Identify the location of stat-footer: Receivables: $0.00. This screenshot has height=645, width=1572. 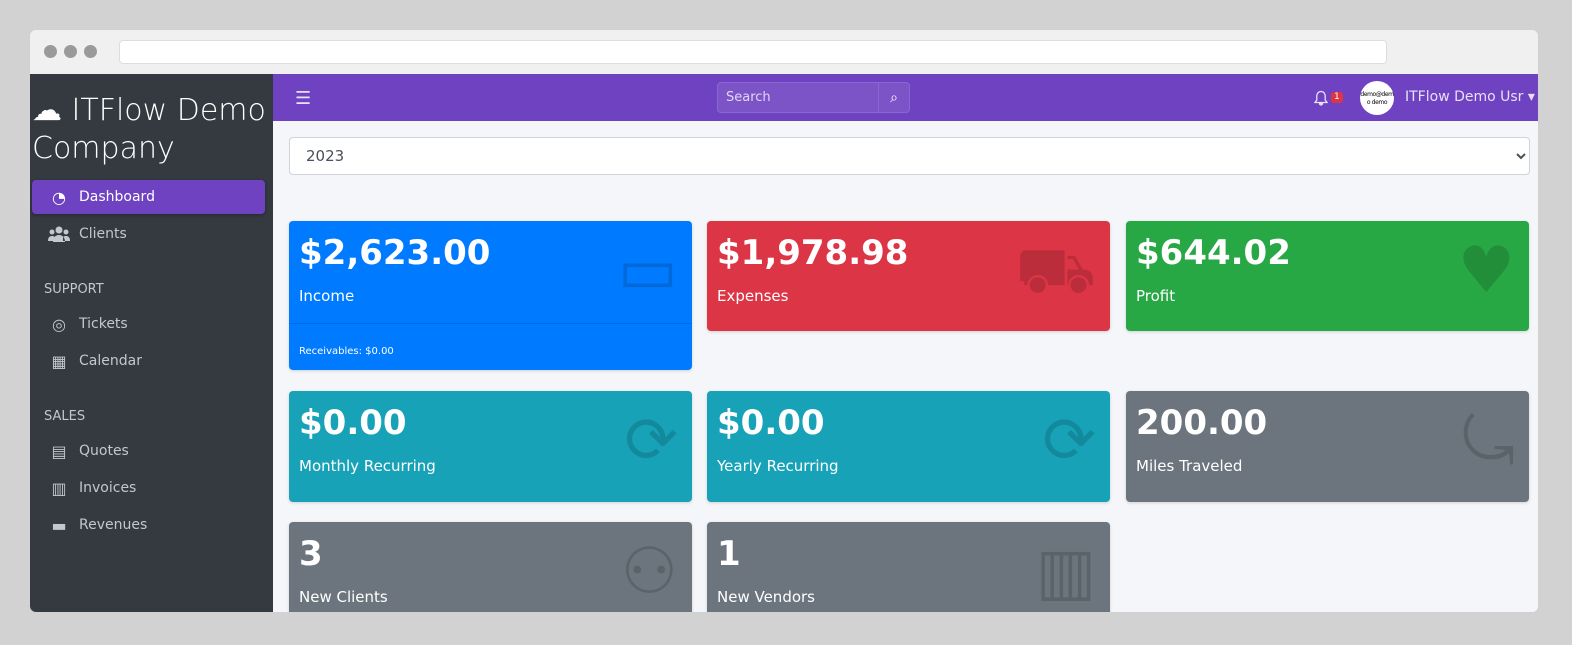
(490, 340).